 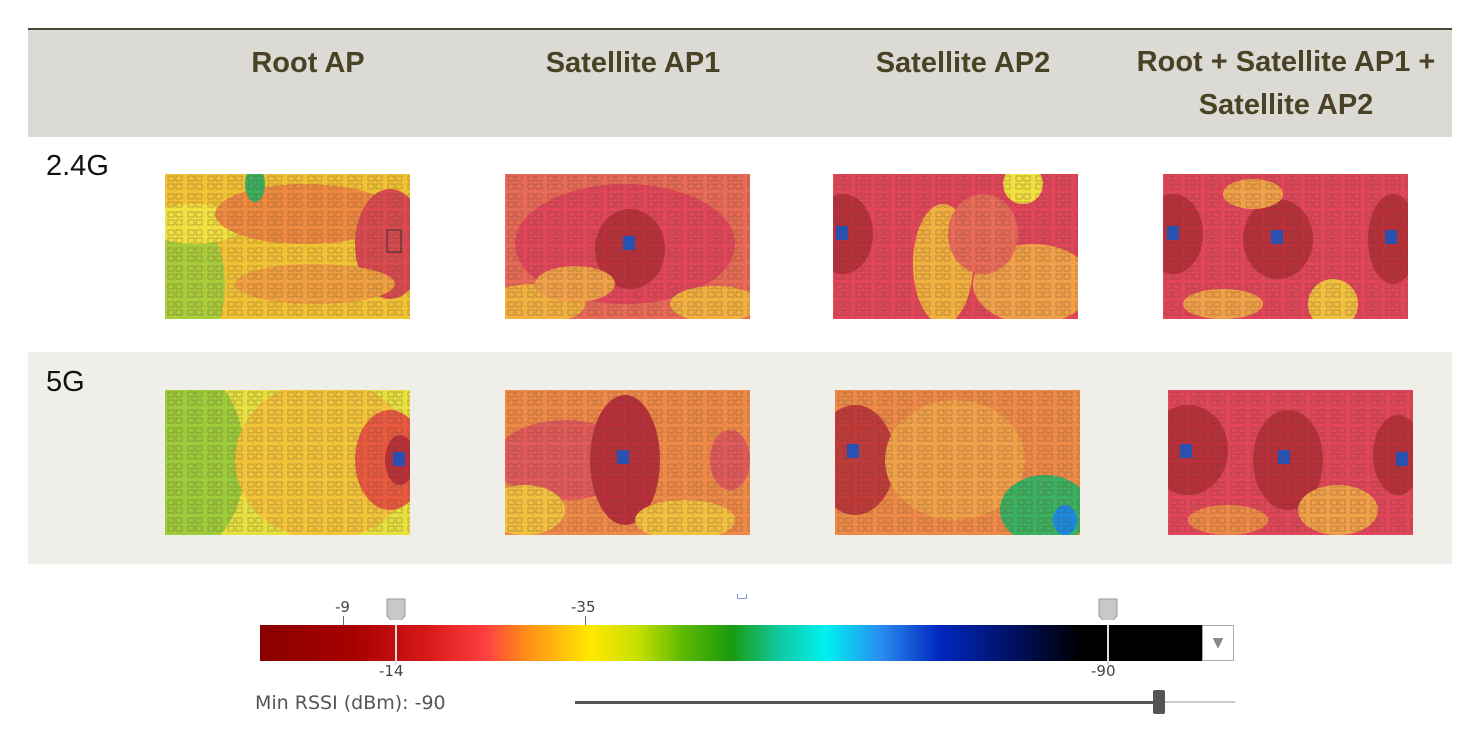 What do you see at coordinates (391, 671) in the screenshot?
I see `low-threshold-value: -14` at bounding box center [391, 671].